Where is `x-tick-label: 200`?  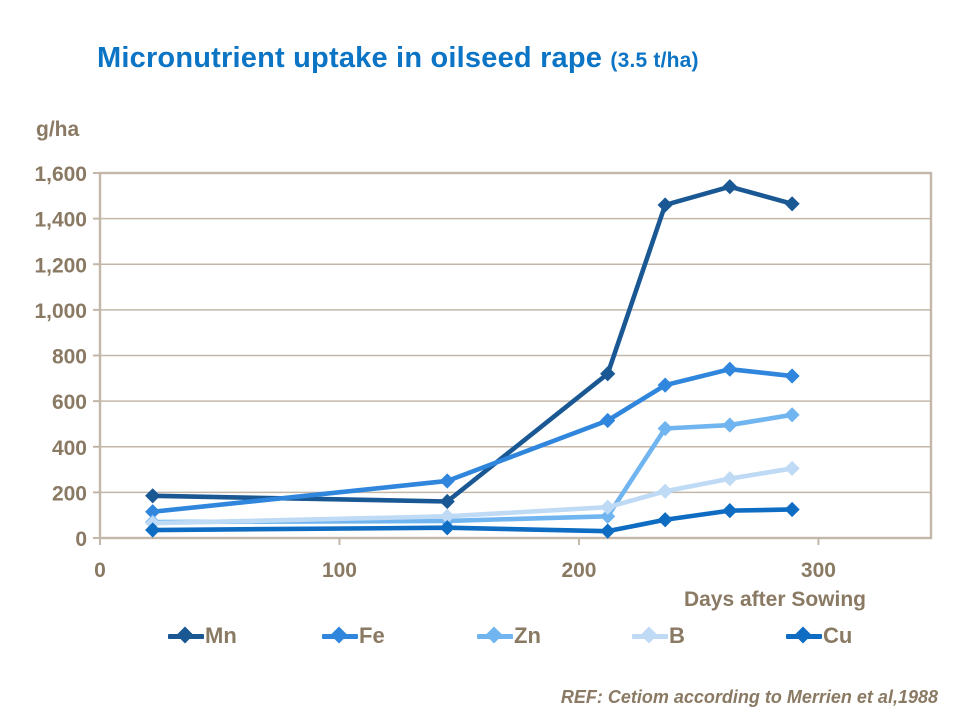 x-tick-label: 200 is located at coordinates (578, 570).